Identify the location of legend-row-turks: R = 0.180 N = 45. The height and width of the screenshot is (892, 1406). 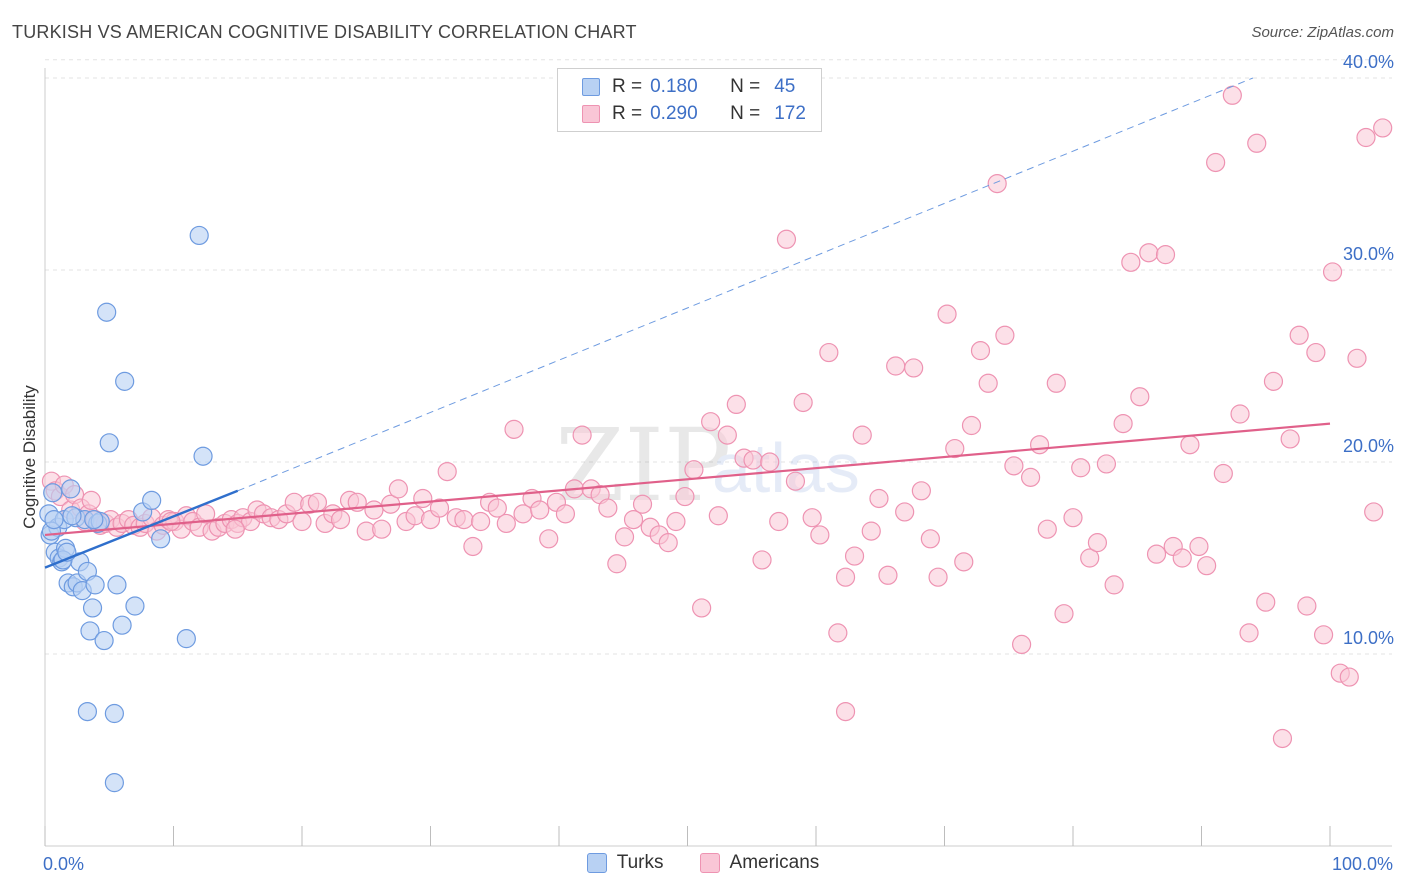
(688, 87).